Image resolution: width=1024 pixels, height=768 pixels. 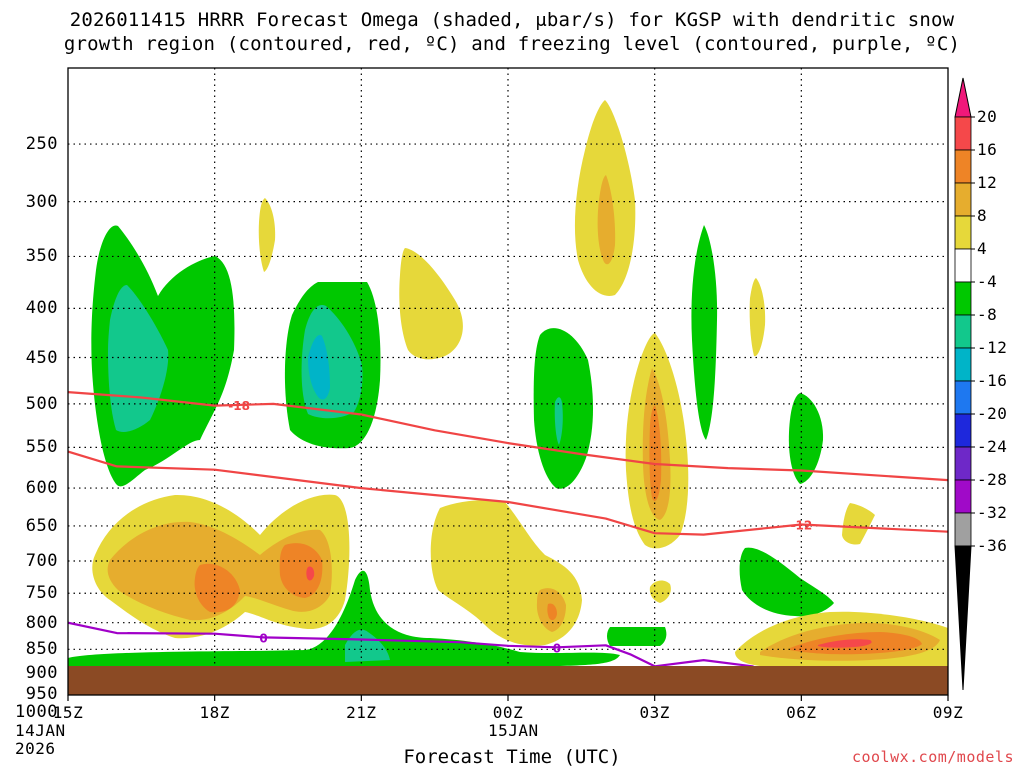 What do you see at coordinates (41, 144) in the screenshot?
I see `y-tick-label-250: 250` at bounding box center [41, 144].